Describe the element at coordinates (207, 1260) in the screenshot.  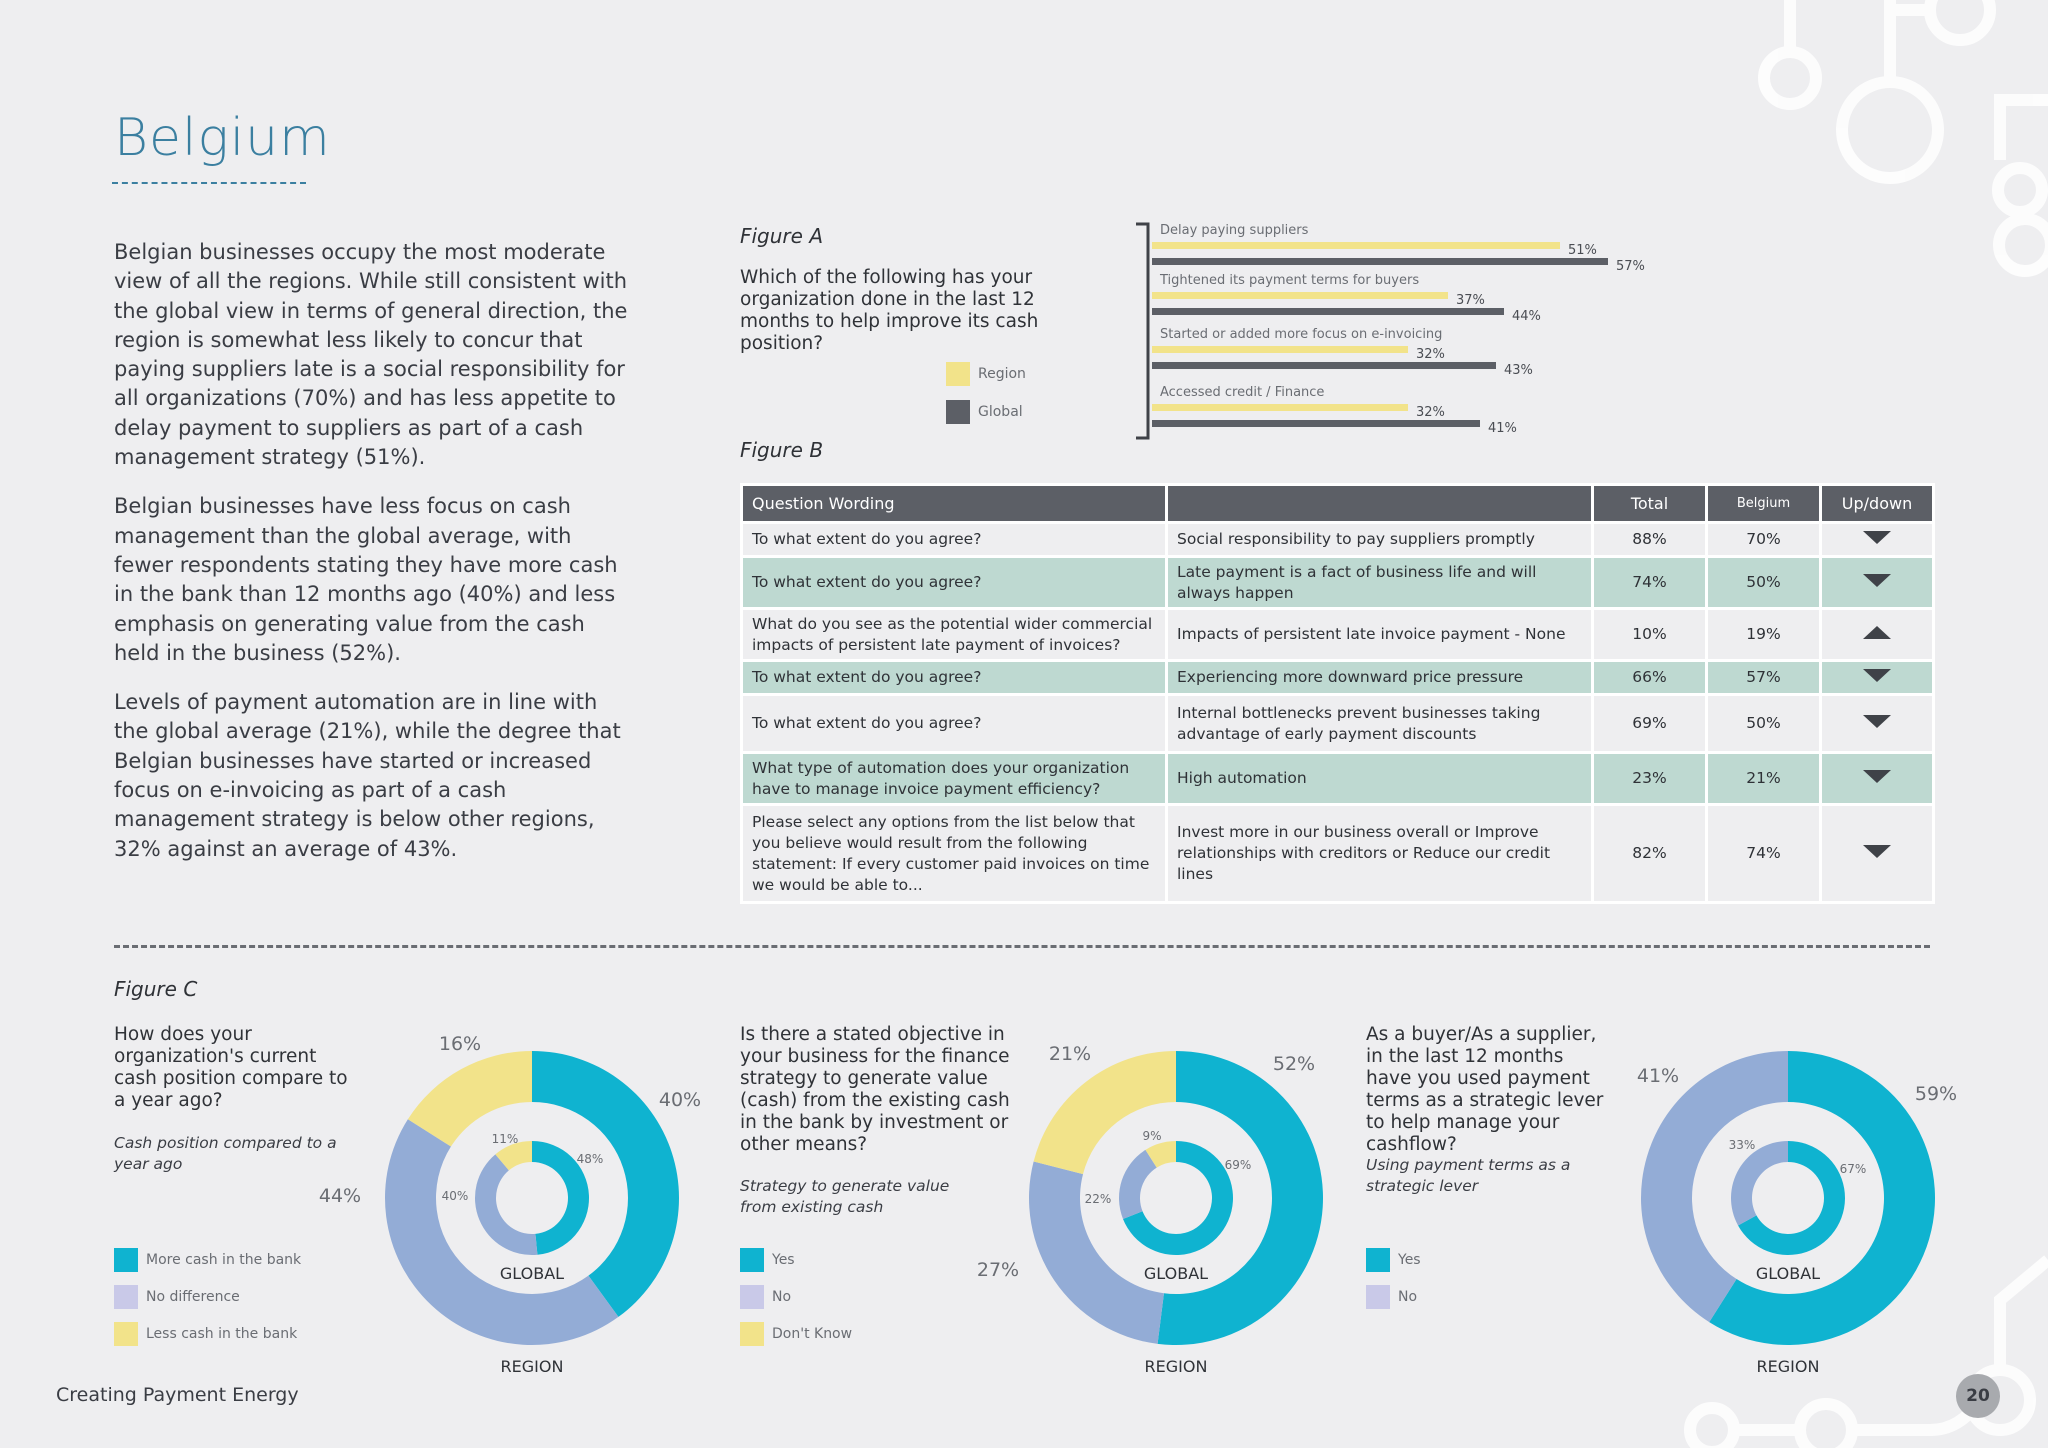
I see `legend-item: More cash in the bank` at that location.